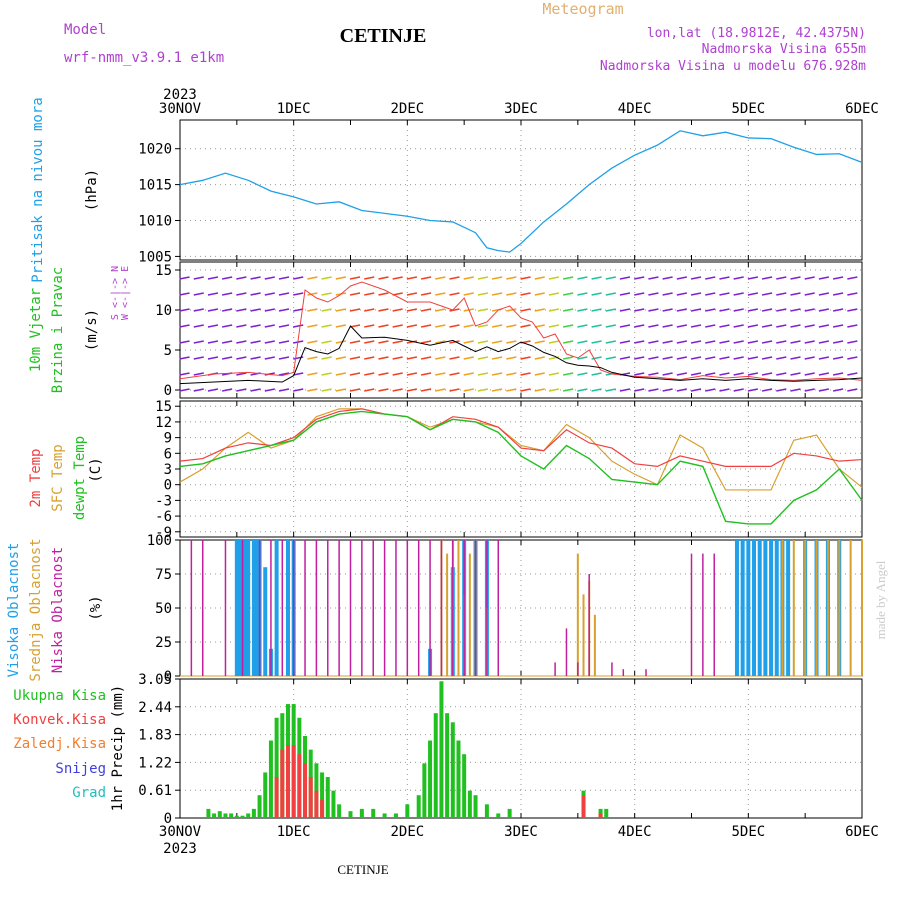 The height and width of the screenshot is (900, 900). I want to click on panel-frame, so click(521, 190).